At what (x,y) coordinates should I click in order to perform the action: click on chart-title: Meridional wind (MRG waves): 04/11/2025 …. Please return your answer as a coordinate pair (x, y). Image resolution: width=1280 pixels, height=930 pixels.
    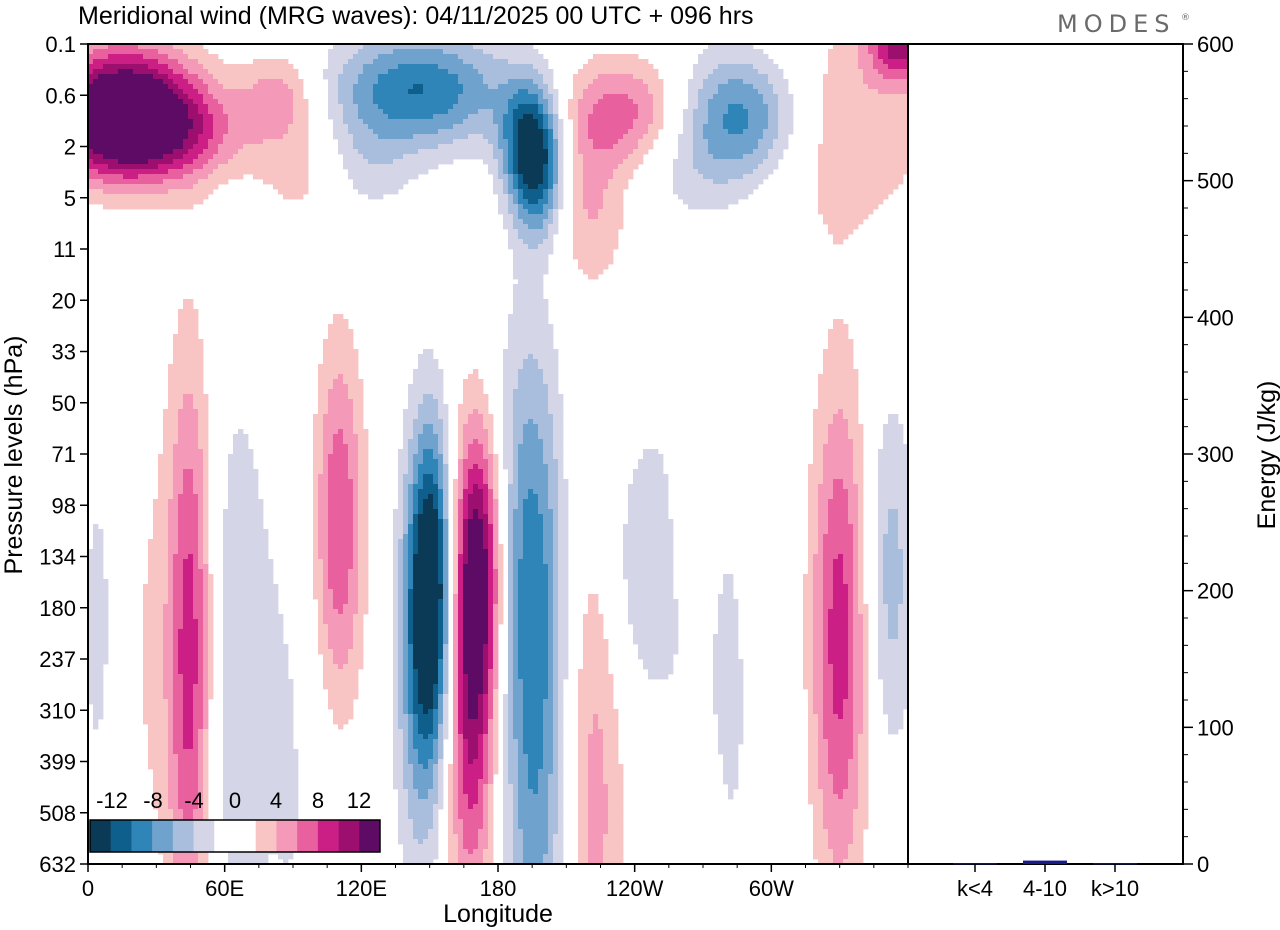
    Looking at the image, I should click on (416, 16).